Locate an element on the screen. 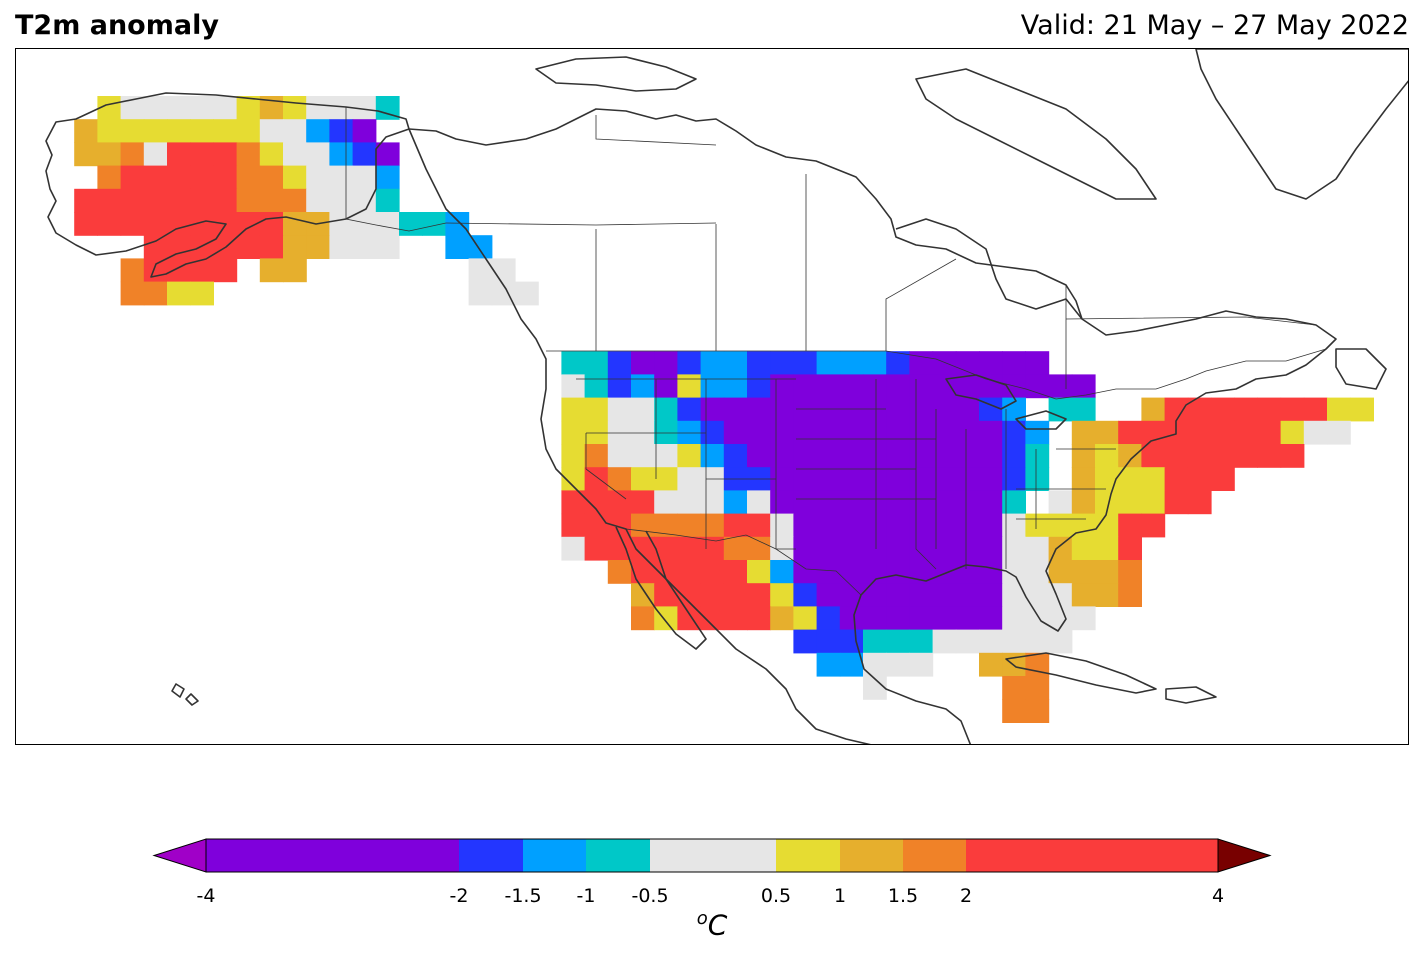 This screenshot has width=1425, height=959. newfoundland-coastline is located at coordinates (1361, 369).